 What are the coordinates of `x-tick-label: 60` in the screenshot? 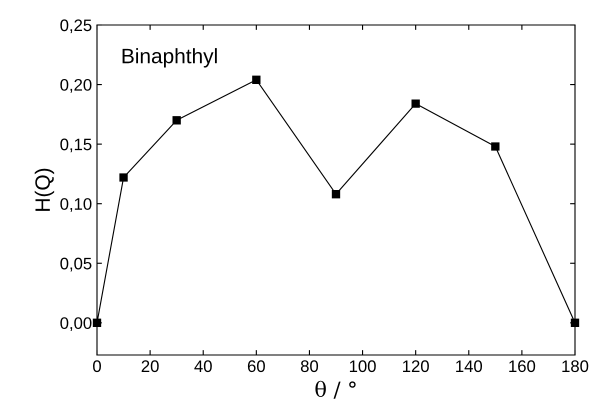 It's located at (256, 366).